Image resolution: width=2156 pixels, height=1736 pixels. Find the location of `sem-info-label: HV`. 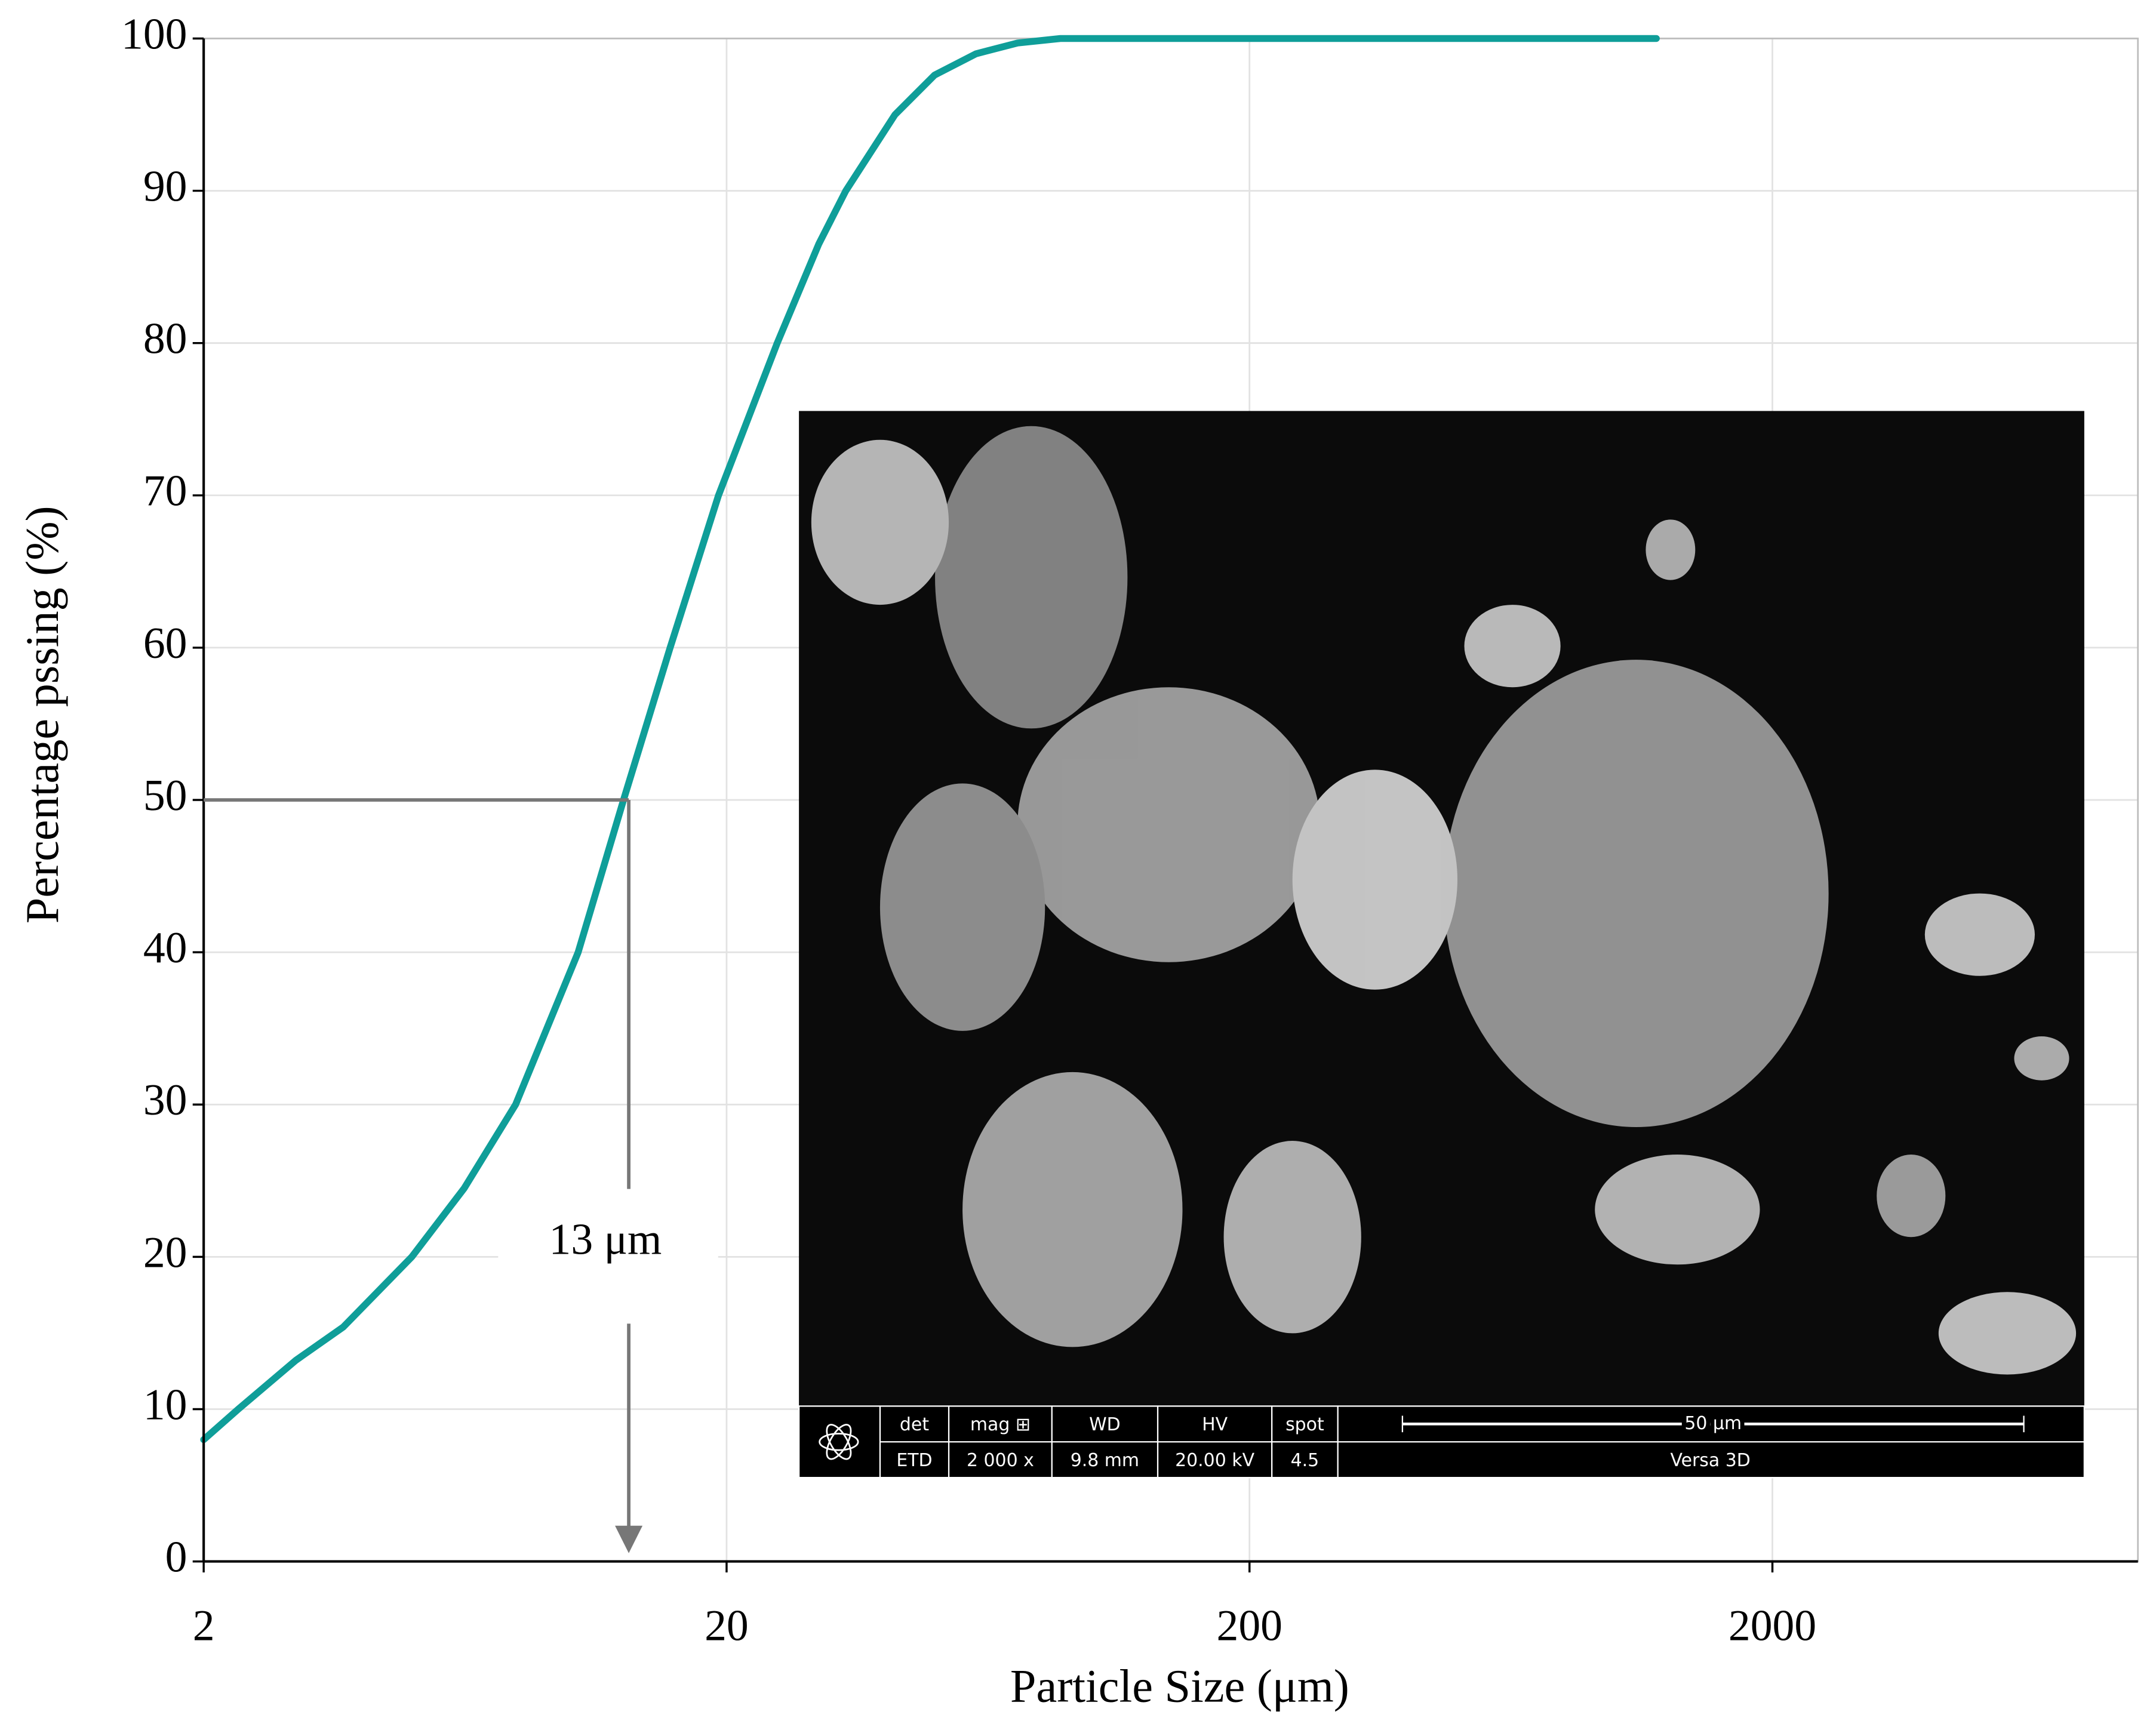

sem-info-label: HV is located at coordinates (1215, 1425).